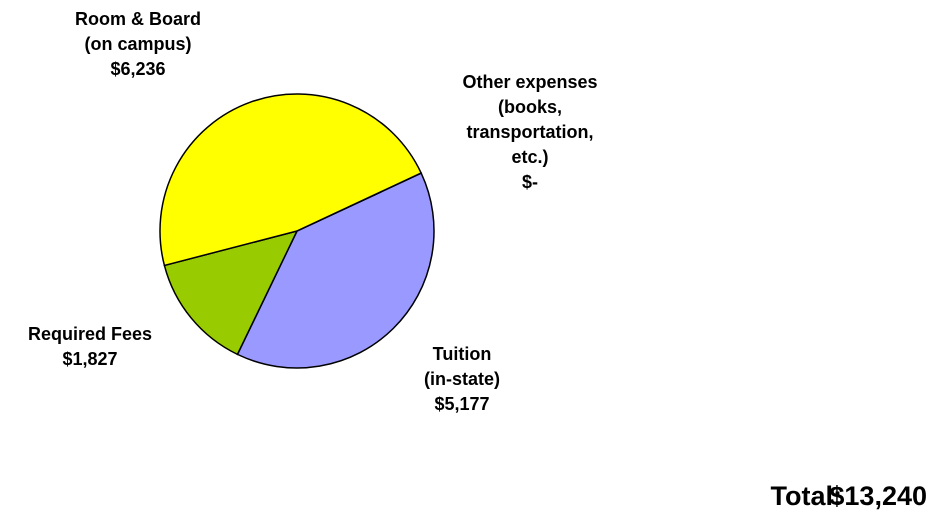  What do you see at coordinates (529, 132) in the screenshot?
I see `slice-label: transportation,` at bounding box center [529, 132].